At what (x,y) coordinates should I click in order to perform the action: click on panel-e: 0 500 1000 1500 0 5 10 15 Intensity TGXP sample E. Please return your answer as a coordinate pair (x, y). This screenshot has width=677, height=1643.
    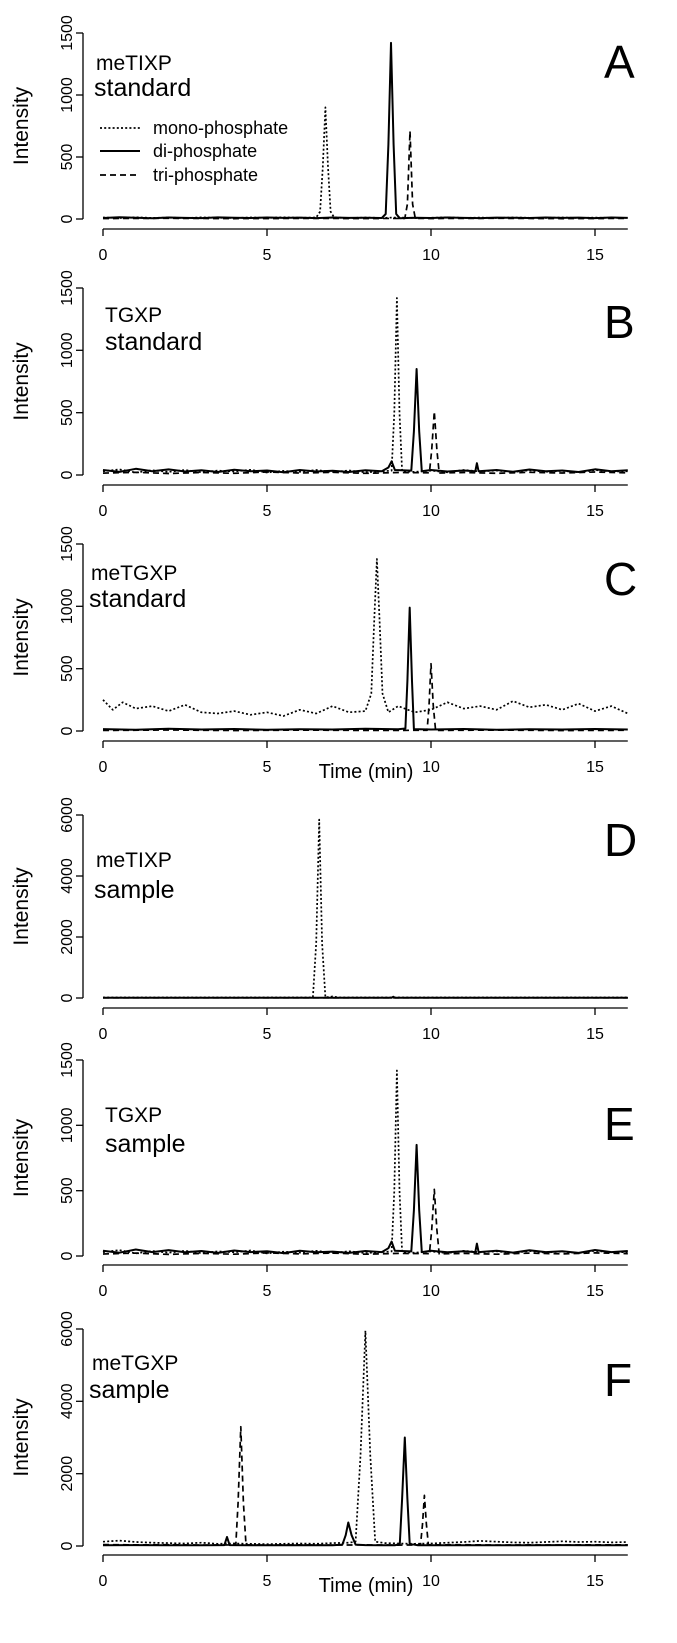
    Looking at the image, I should click on (322, 1171).